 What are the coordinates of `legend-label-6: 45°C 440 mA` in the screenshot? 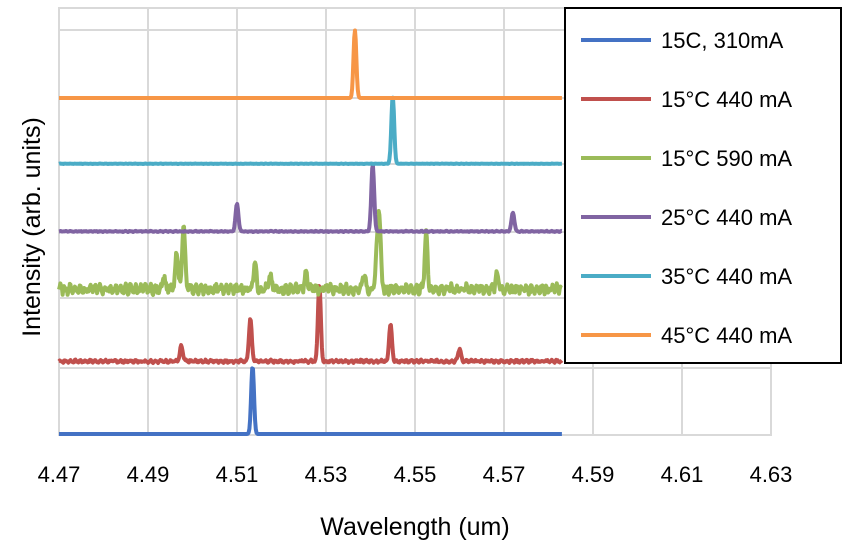 It's located at (726, 335).